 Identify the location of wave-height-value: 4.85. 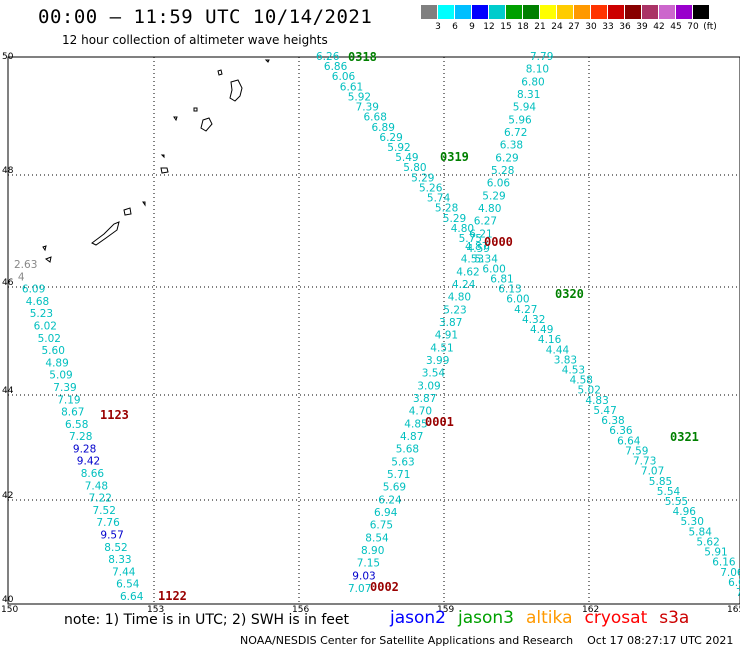
(415, 424).